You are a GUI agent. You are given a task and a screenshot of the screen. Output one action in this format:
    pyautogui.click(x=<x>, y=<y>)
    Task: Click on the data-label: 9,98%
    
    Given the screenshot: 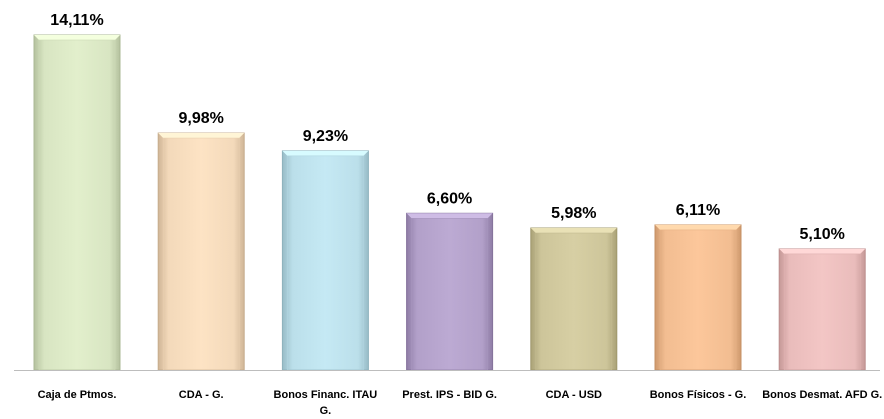 What is the action you would take?
    pyautogui.click(x=201, y=118)
    